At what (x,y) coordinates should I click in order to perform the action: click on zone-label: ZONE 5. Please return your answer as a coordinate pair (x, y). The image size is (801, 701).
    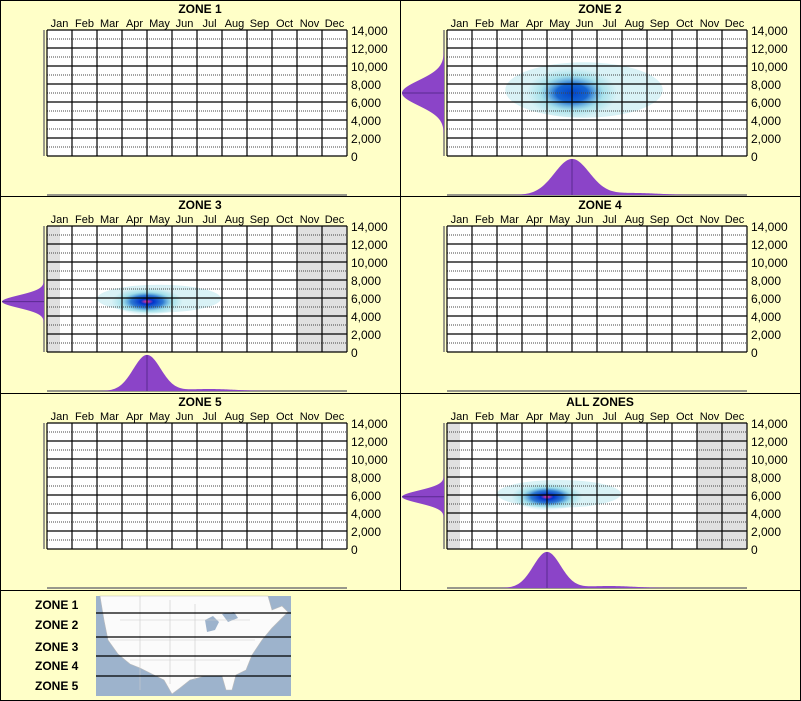
    Looking at the image, I should click on (57, 686).